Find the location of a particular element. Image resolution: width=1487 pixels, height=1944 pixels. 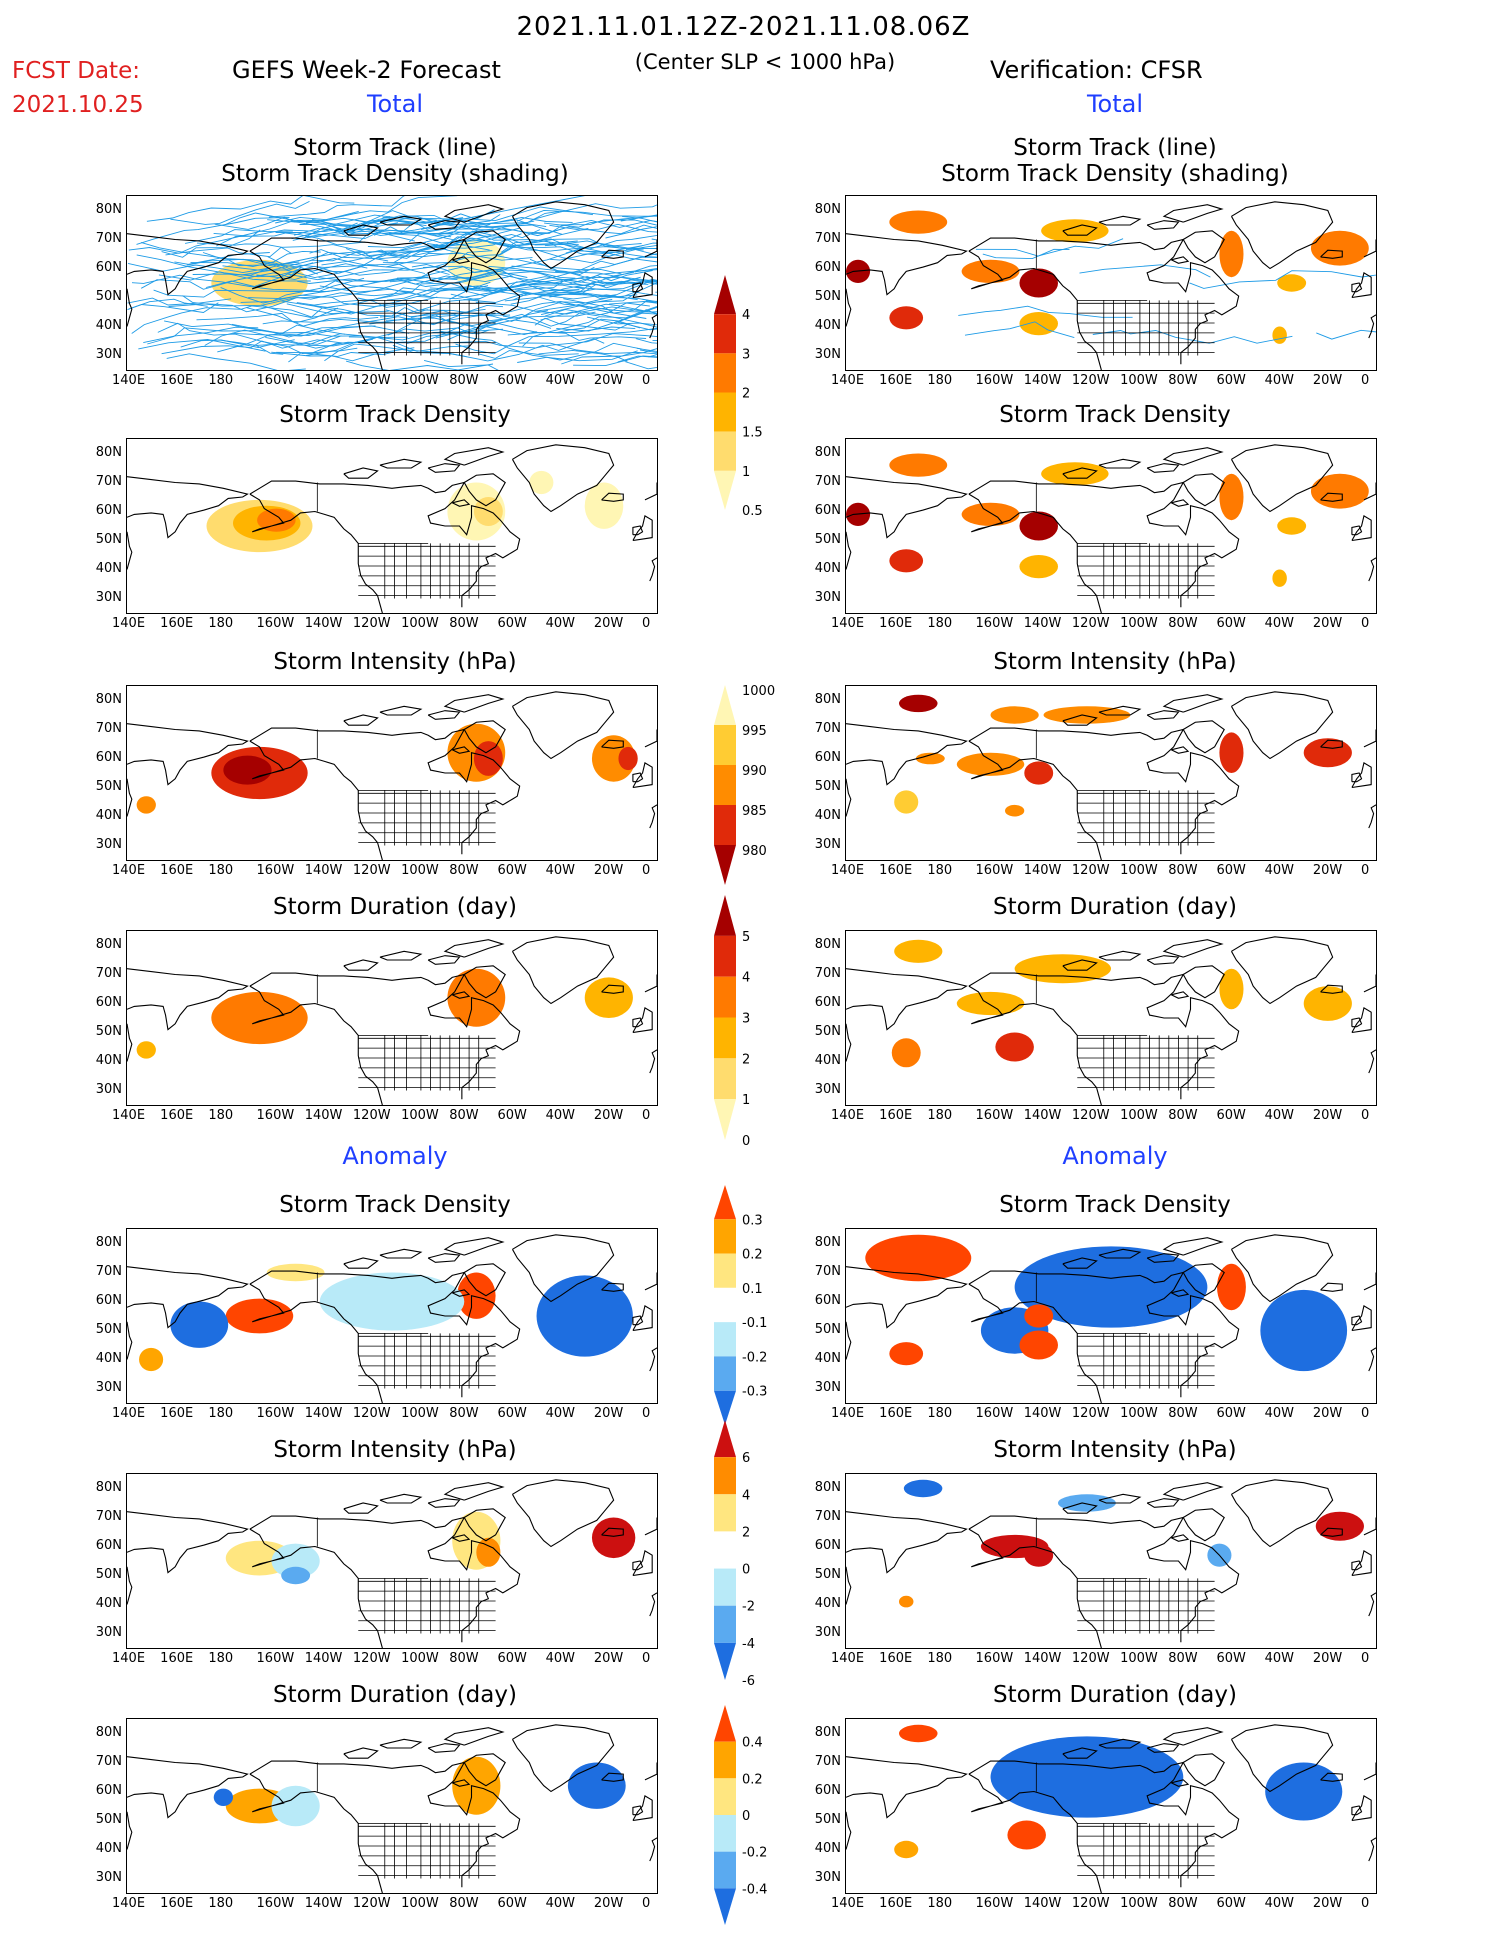

lat-tick-label: 80N is located at coordinates (108, 452).